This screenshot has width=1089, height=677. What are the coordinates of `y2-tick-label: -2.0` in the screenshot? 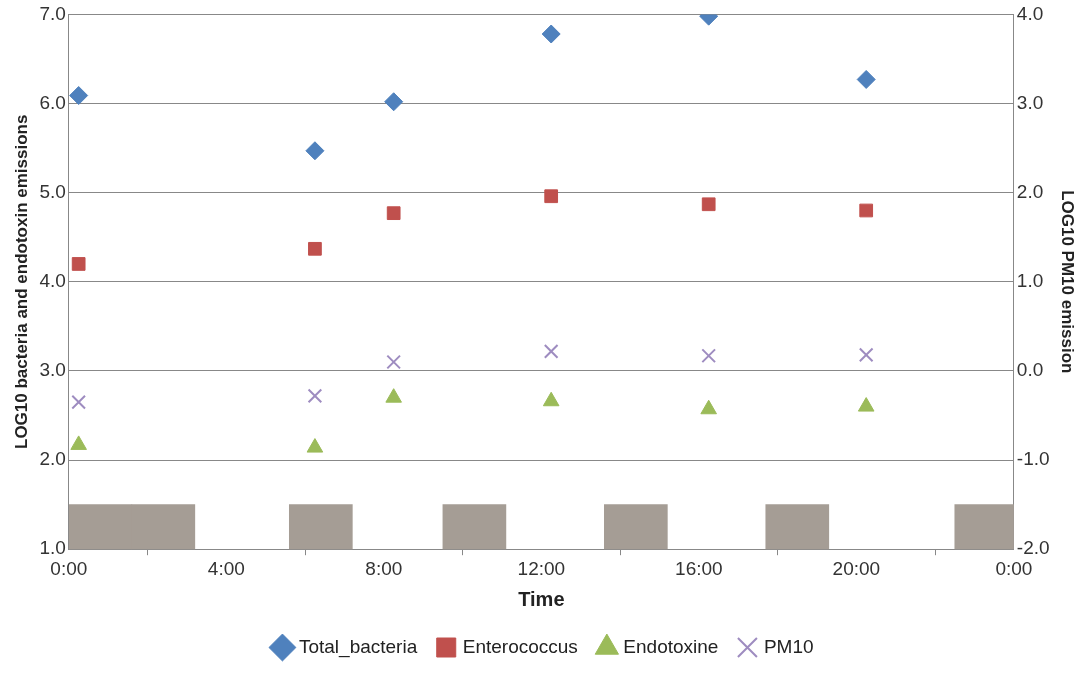 It's located at (1033, 548).